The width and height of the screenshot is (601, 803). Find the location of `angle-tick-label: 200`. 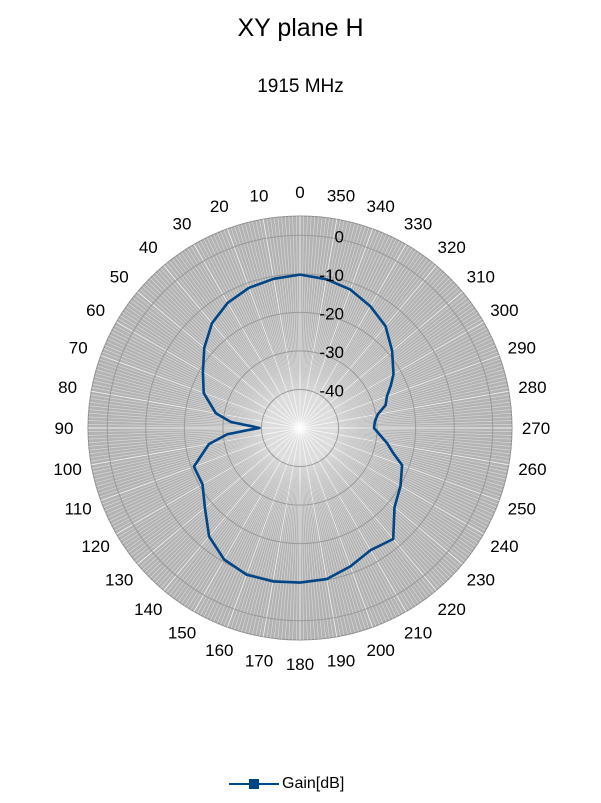

angle-tick-label: 200 is located at coordinates (381, 650).